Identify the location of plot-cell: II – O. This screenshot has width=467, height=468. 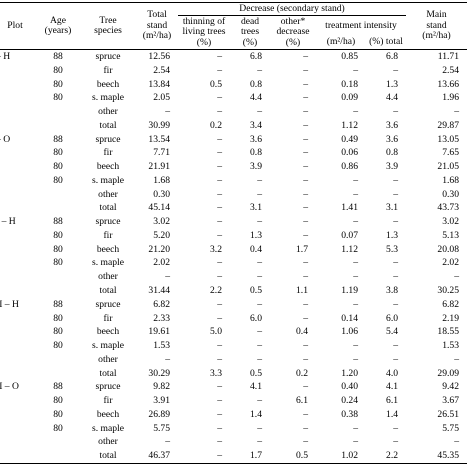
(9, 387).